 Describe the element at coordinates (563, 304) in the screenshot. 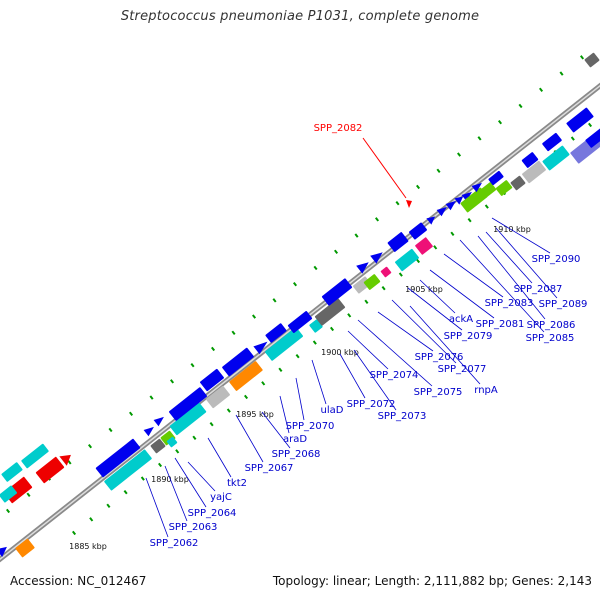

I see `gene-label: SPP_2089` at that location.